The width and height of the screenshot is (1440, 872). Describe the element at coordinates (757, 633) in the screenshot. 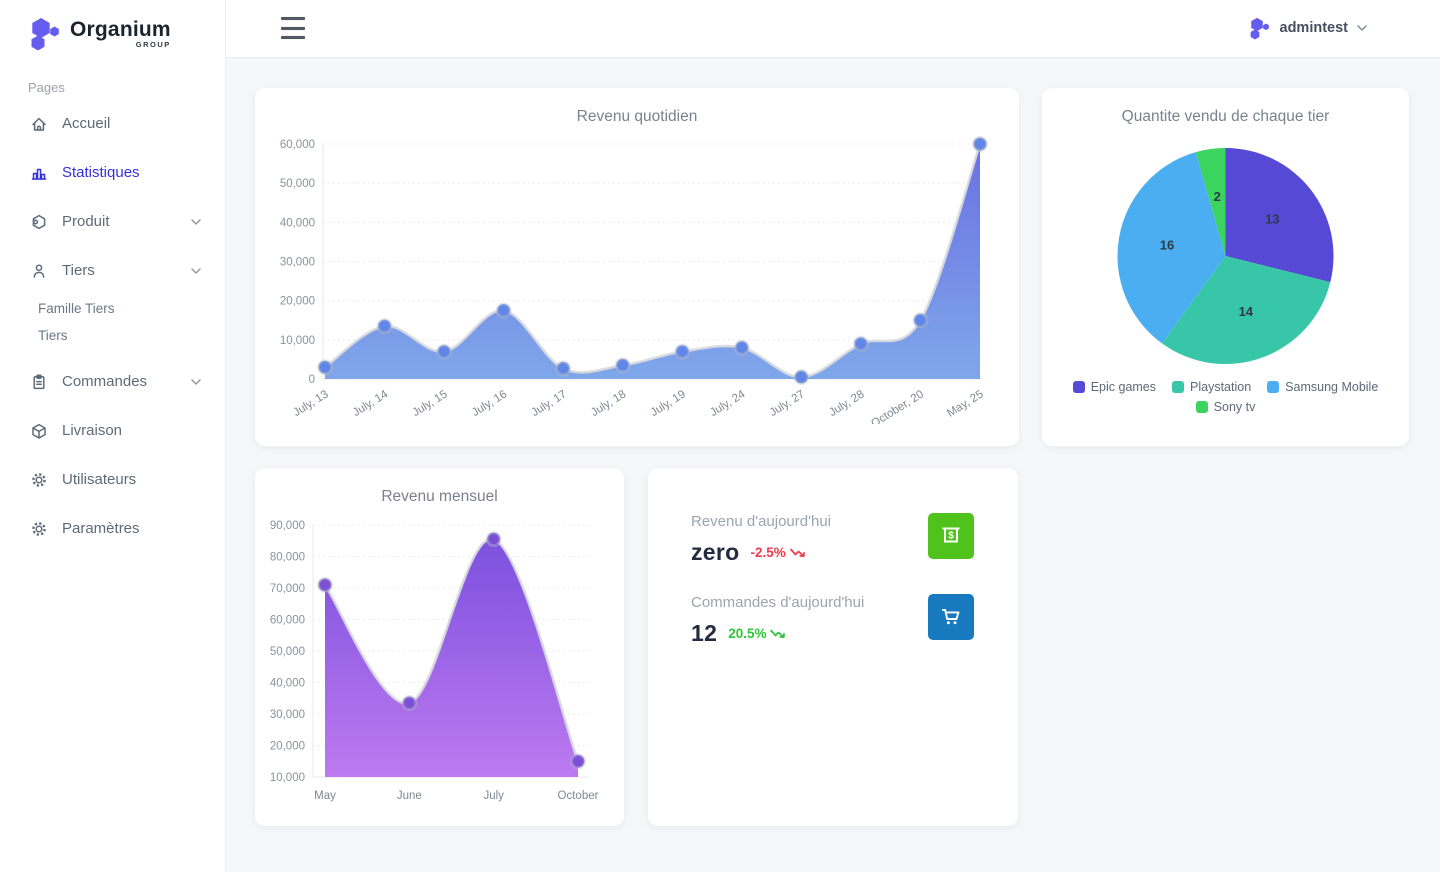

I see `stat-orders-delta: 20.5%` at that location.